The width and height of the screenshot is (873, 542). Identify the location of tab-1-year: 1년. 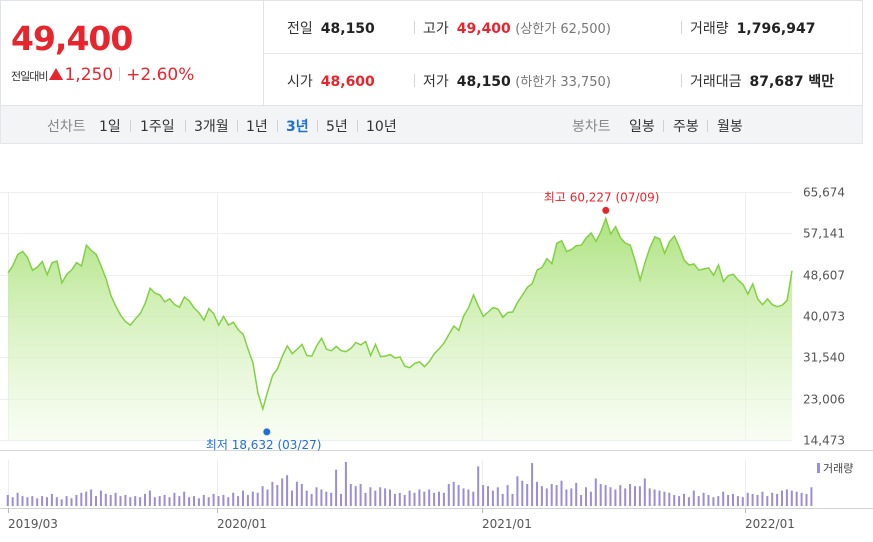
(257, 127).